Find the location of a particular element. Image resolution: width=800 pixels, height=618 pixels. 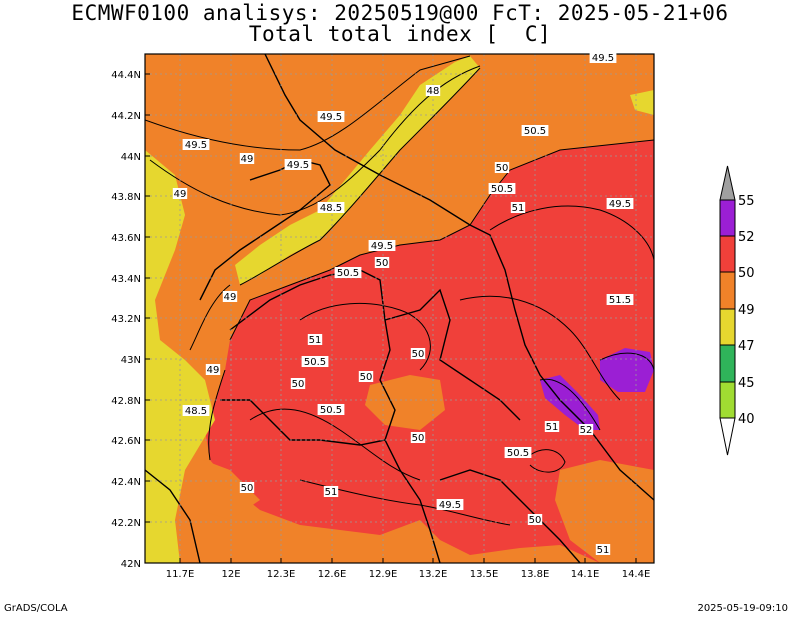

contour-line-k is located at coordinates (335, 444).